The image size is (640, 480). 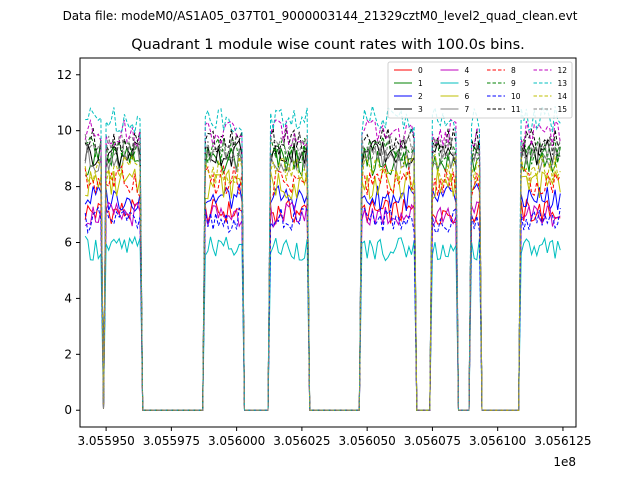 I want to click on legend-label-2: 2, so click(x=420, y=96).